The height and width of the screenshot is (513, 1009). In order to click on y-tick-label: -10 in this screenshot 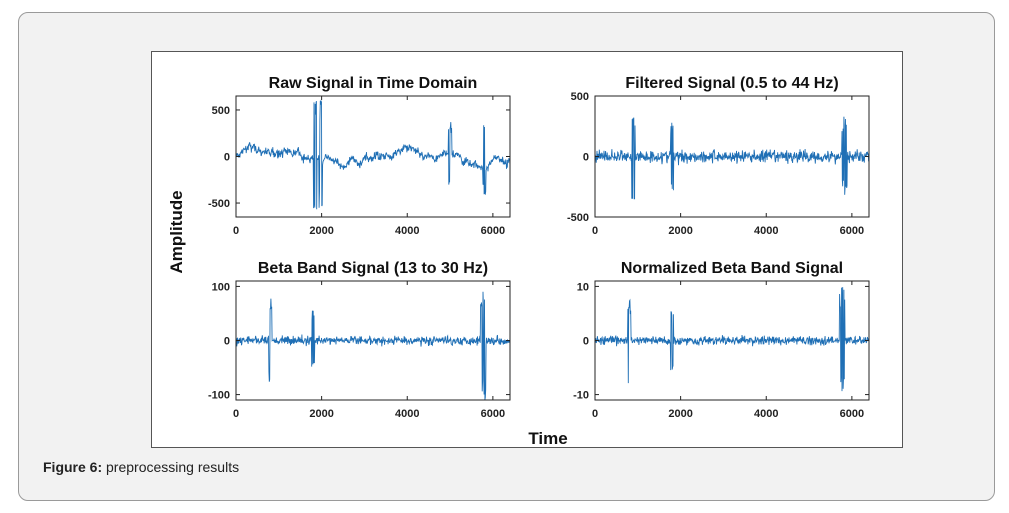, I will do `click(581, 396)`.